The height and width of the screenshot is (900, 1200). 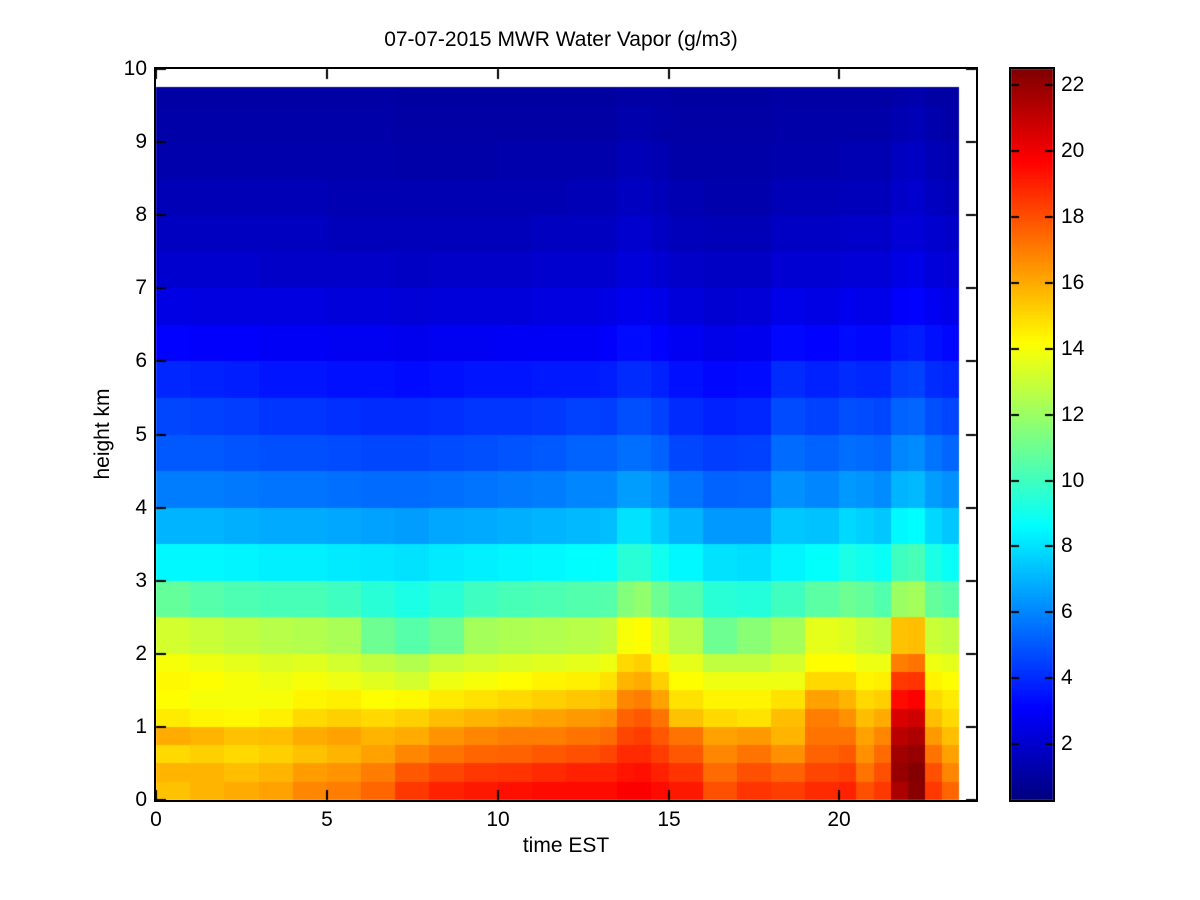 I want to click on colorbar-tick-label: 18, so click(x=1073, y=216).